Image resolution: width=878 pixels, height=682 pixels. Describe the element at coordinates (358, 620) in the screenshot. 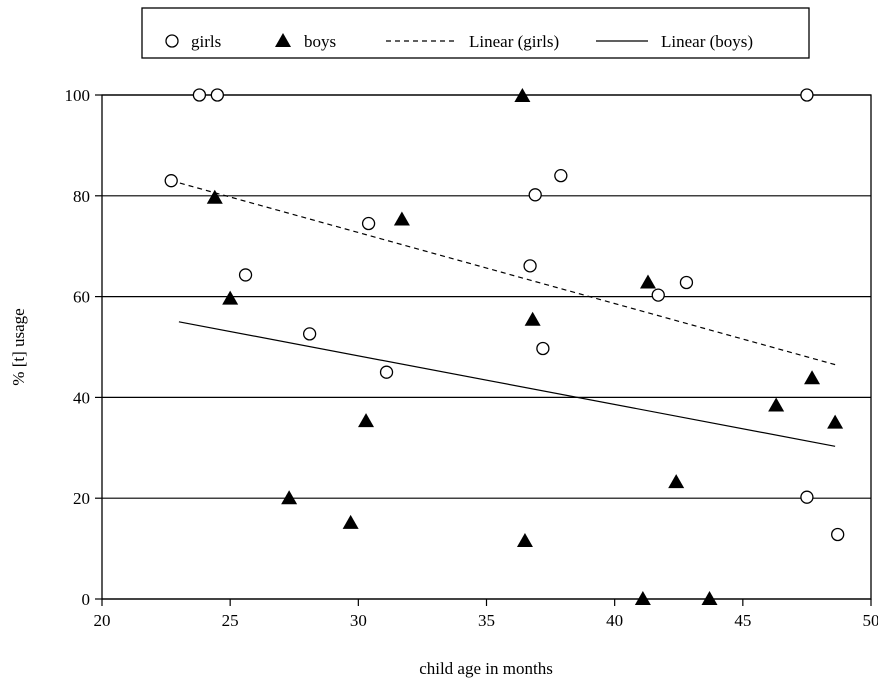

I see `x-tick-label: 30` at that location.